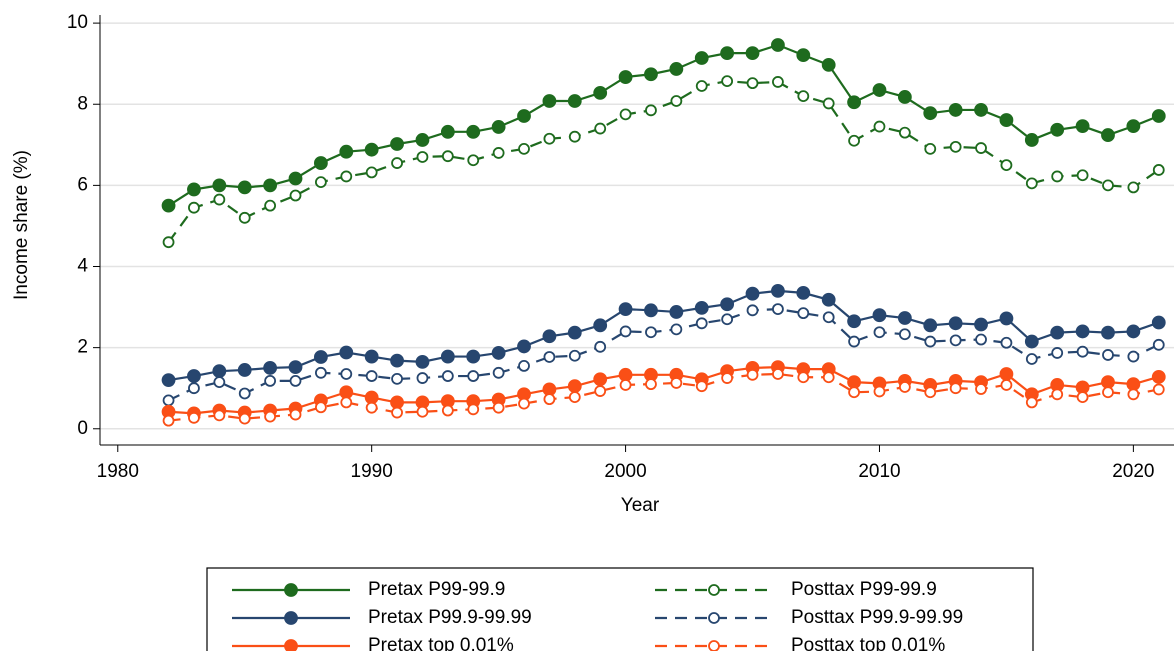 Image resolution: width=1174 pixels, height=651 pixels. What do you see at coordinates (664, 390) in the screenshot?
I see `series-line` at bounding box center [664, 390].